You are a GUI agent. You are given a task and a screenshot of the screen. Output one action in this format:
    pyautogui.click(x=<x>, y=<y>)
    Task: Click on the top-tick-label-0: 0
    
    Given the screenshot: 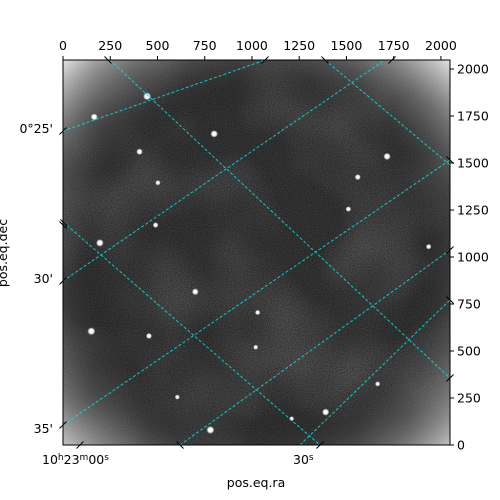 What is the action you would take?
    pyautogui.click(x=63, y=45)
    